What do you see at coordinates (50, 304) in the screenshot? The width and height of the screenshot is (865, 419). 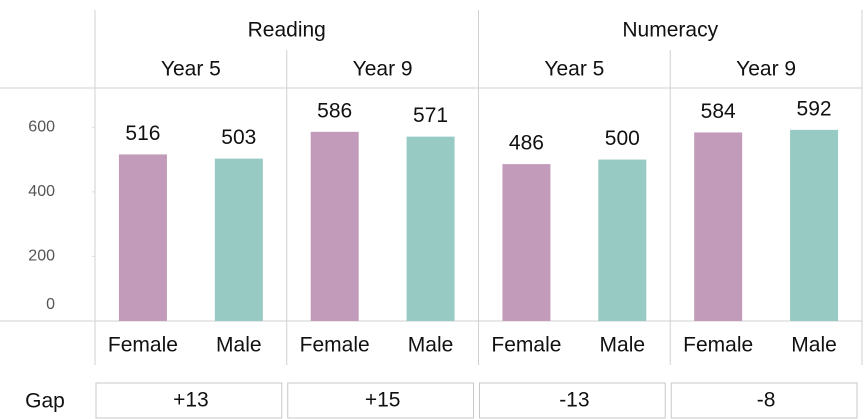 I see `y-tick-label: 0` at bounding box center [50, 304].